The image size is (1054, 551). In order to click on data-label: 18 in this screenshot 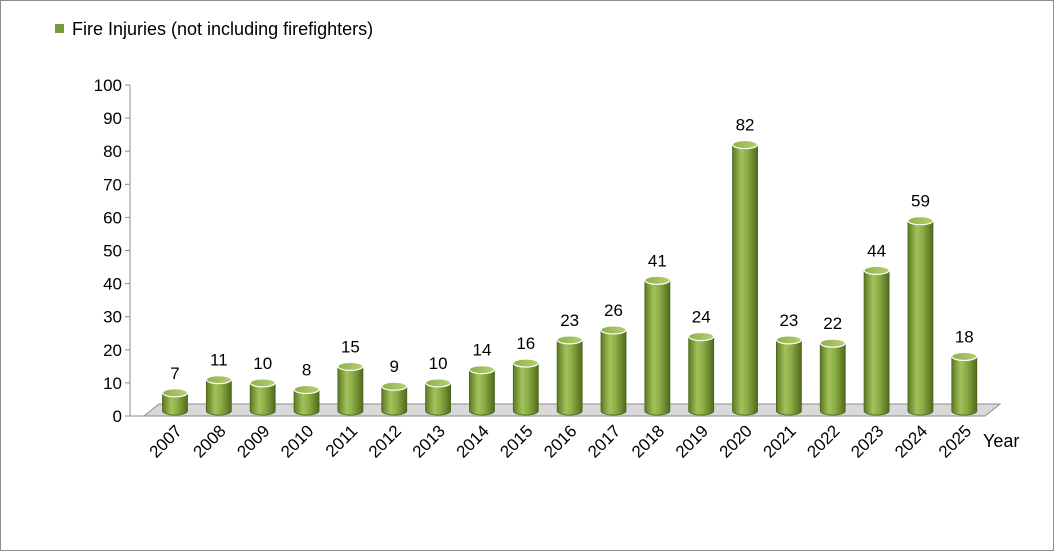, I will do `click(964, 336)`.